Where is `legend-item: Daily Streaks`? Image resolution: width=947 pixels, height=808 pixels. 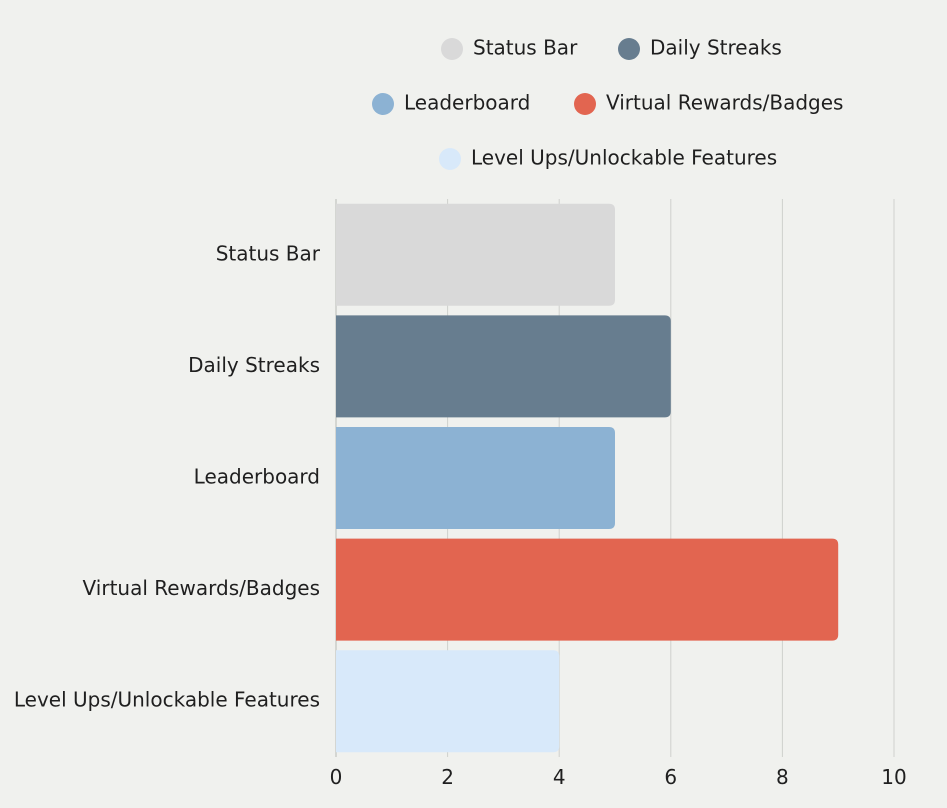
legend-item: Daily Streaks is located at coordinates (700, 48).